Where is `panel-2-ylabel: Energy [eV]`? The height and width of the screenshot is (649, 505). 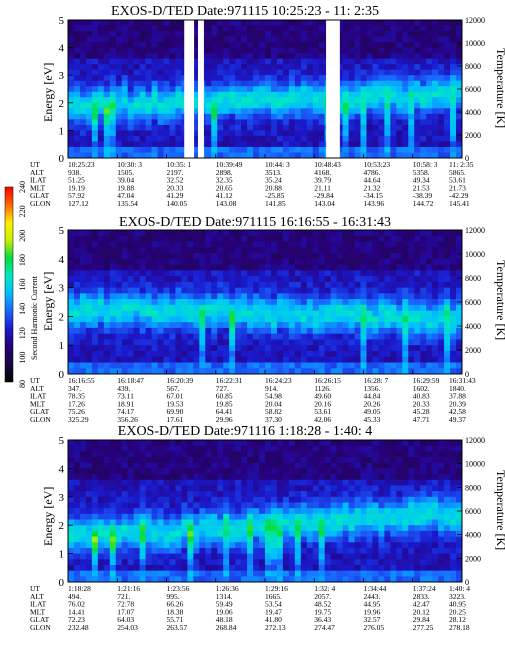 panel-2-ylabel: Energy [eV] is located at coordinates (48, 301).